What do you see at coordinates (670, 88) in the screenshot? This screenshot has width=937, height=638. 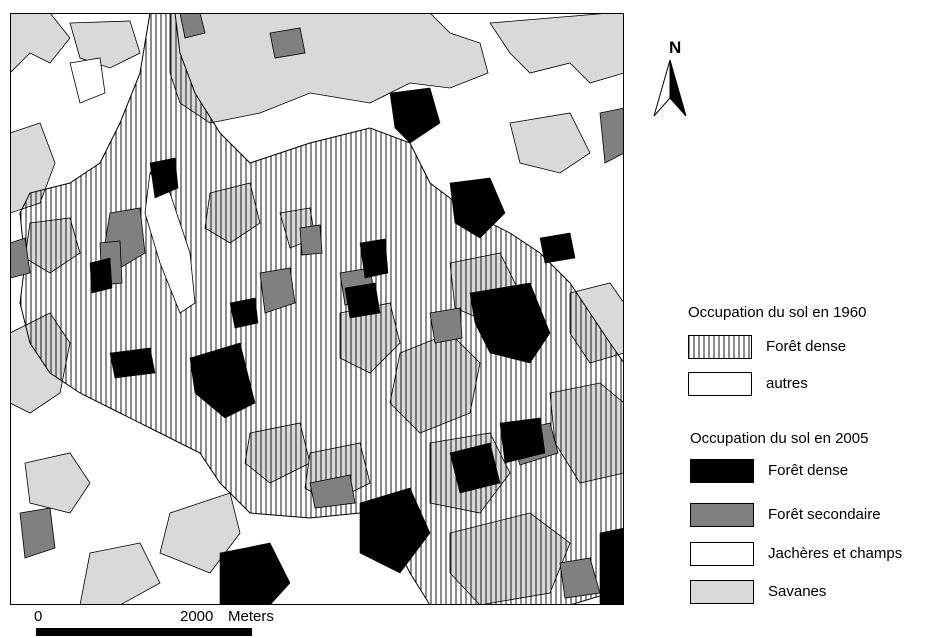 I see `north-arrow-icon` at bounding box center [670, 88].